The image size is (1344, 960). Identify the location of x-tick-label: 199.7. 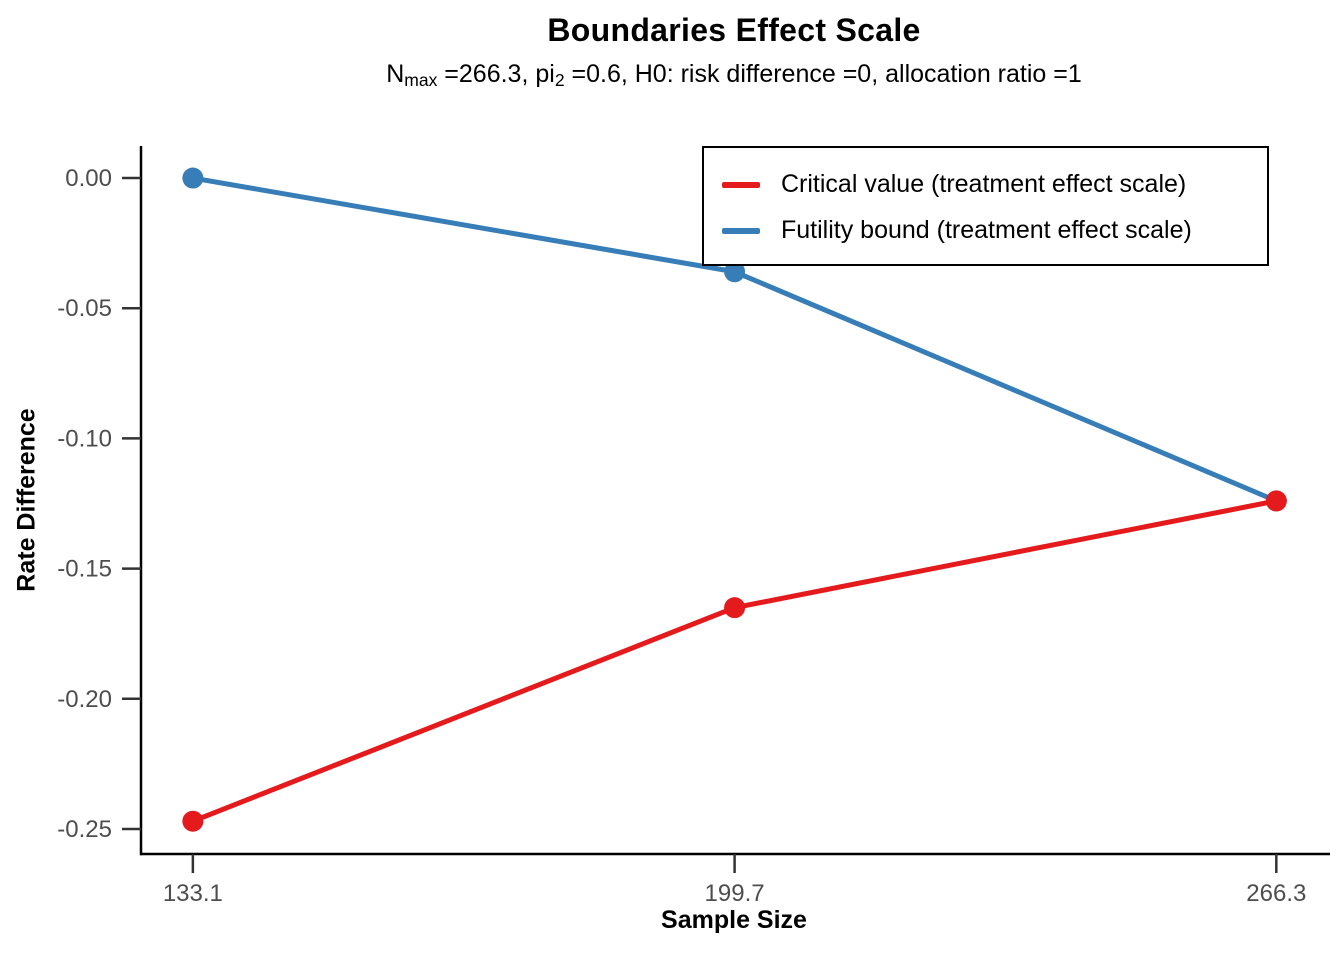
(735, 893).